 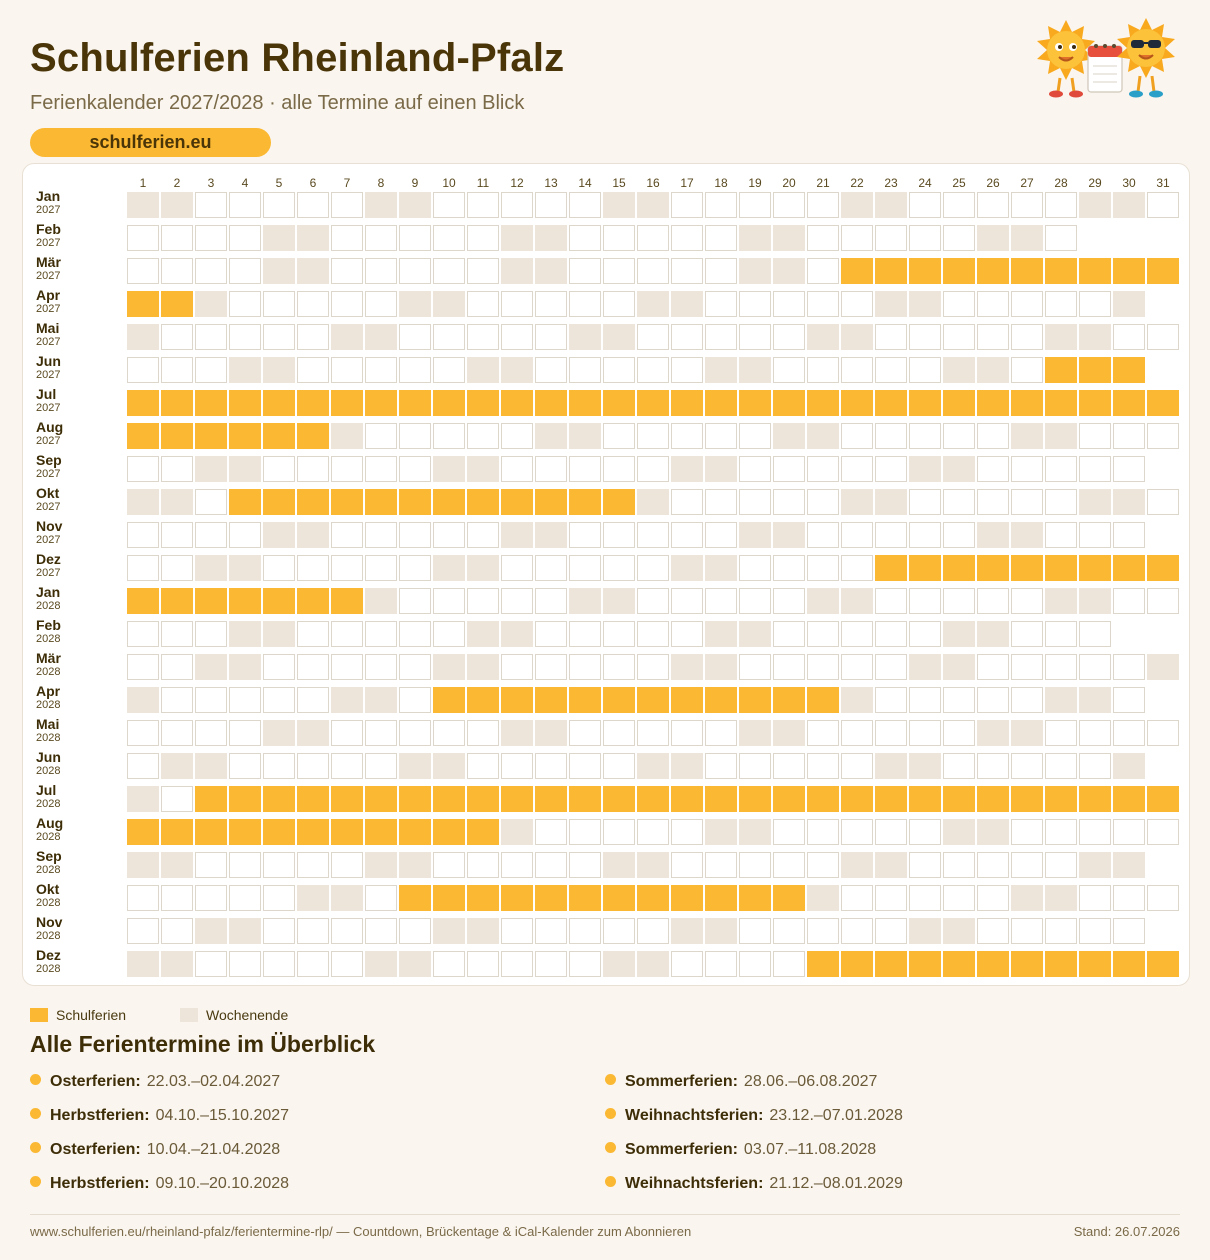 What do you see at coordinates (48, 400) in the screenshot?
I see `month-label: Jul 2027` at bounding box center [48, 400].